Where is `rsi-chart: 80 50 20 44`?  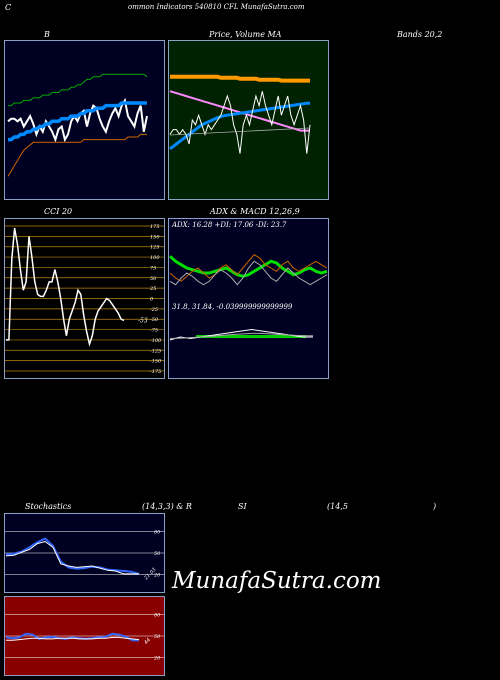 rsi-chart: 80 50 20 44 is located at coordinates (84, 636).